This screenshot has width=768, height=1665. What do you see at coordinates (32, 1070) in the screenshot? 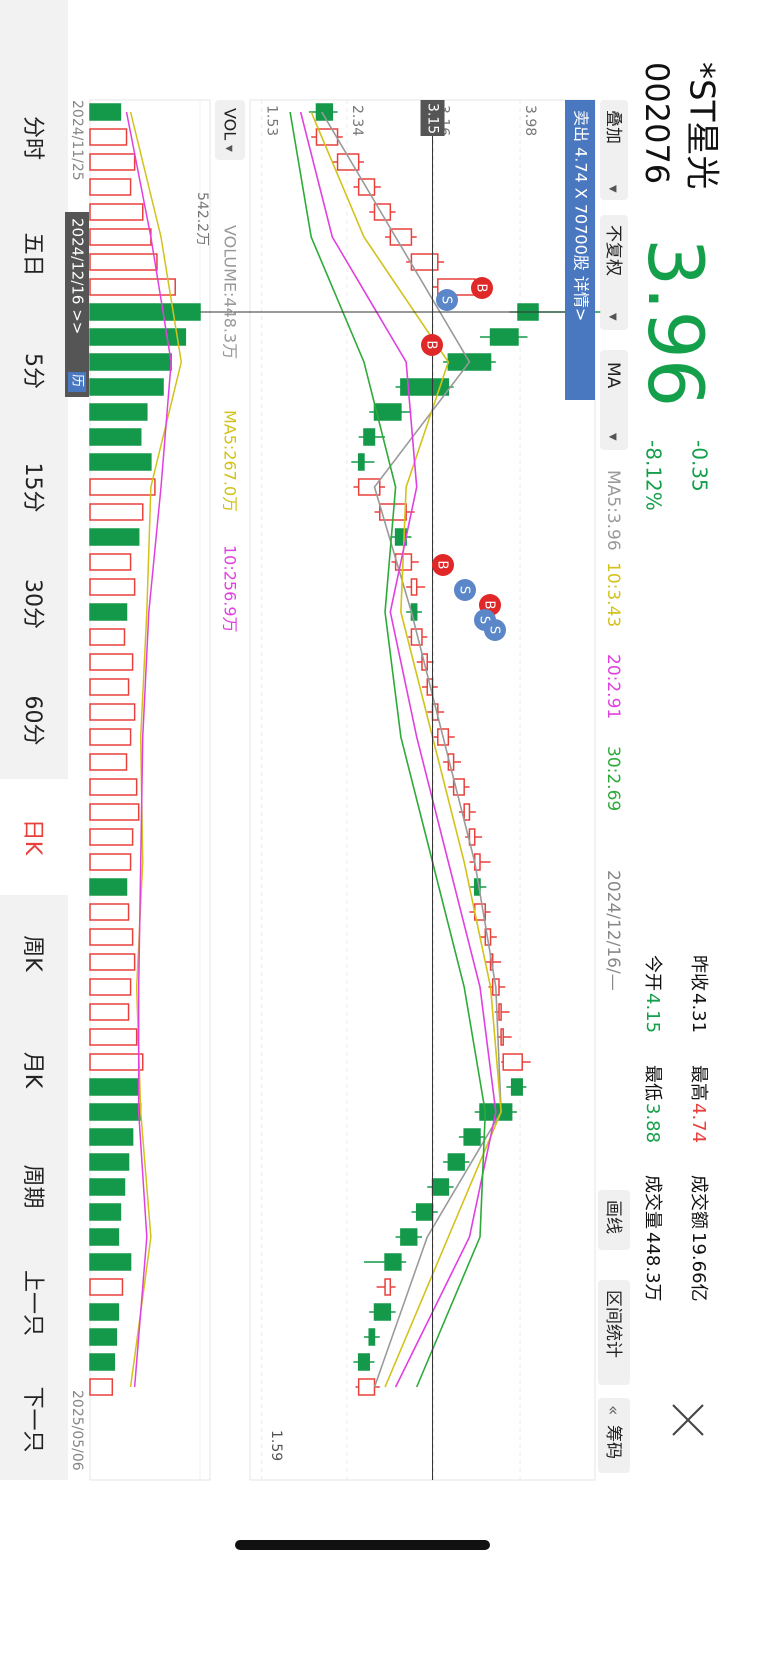
I see `tab: 月K` at bounding box center [32, 1070].